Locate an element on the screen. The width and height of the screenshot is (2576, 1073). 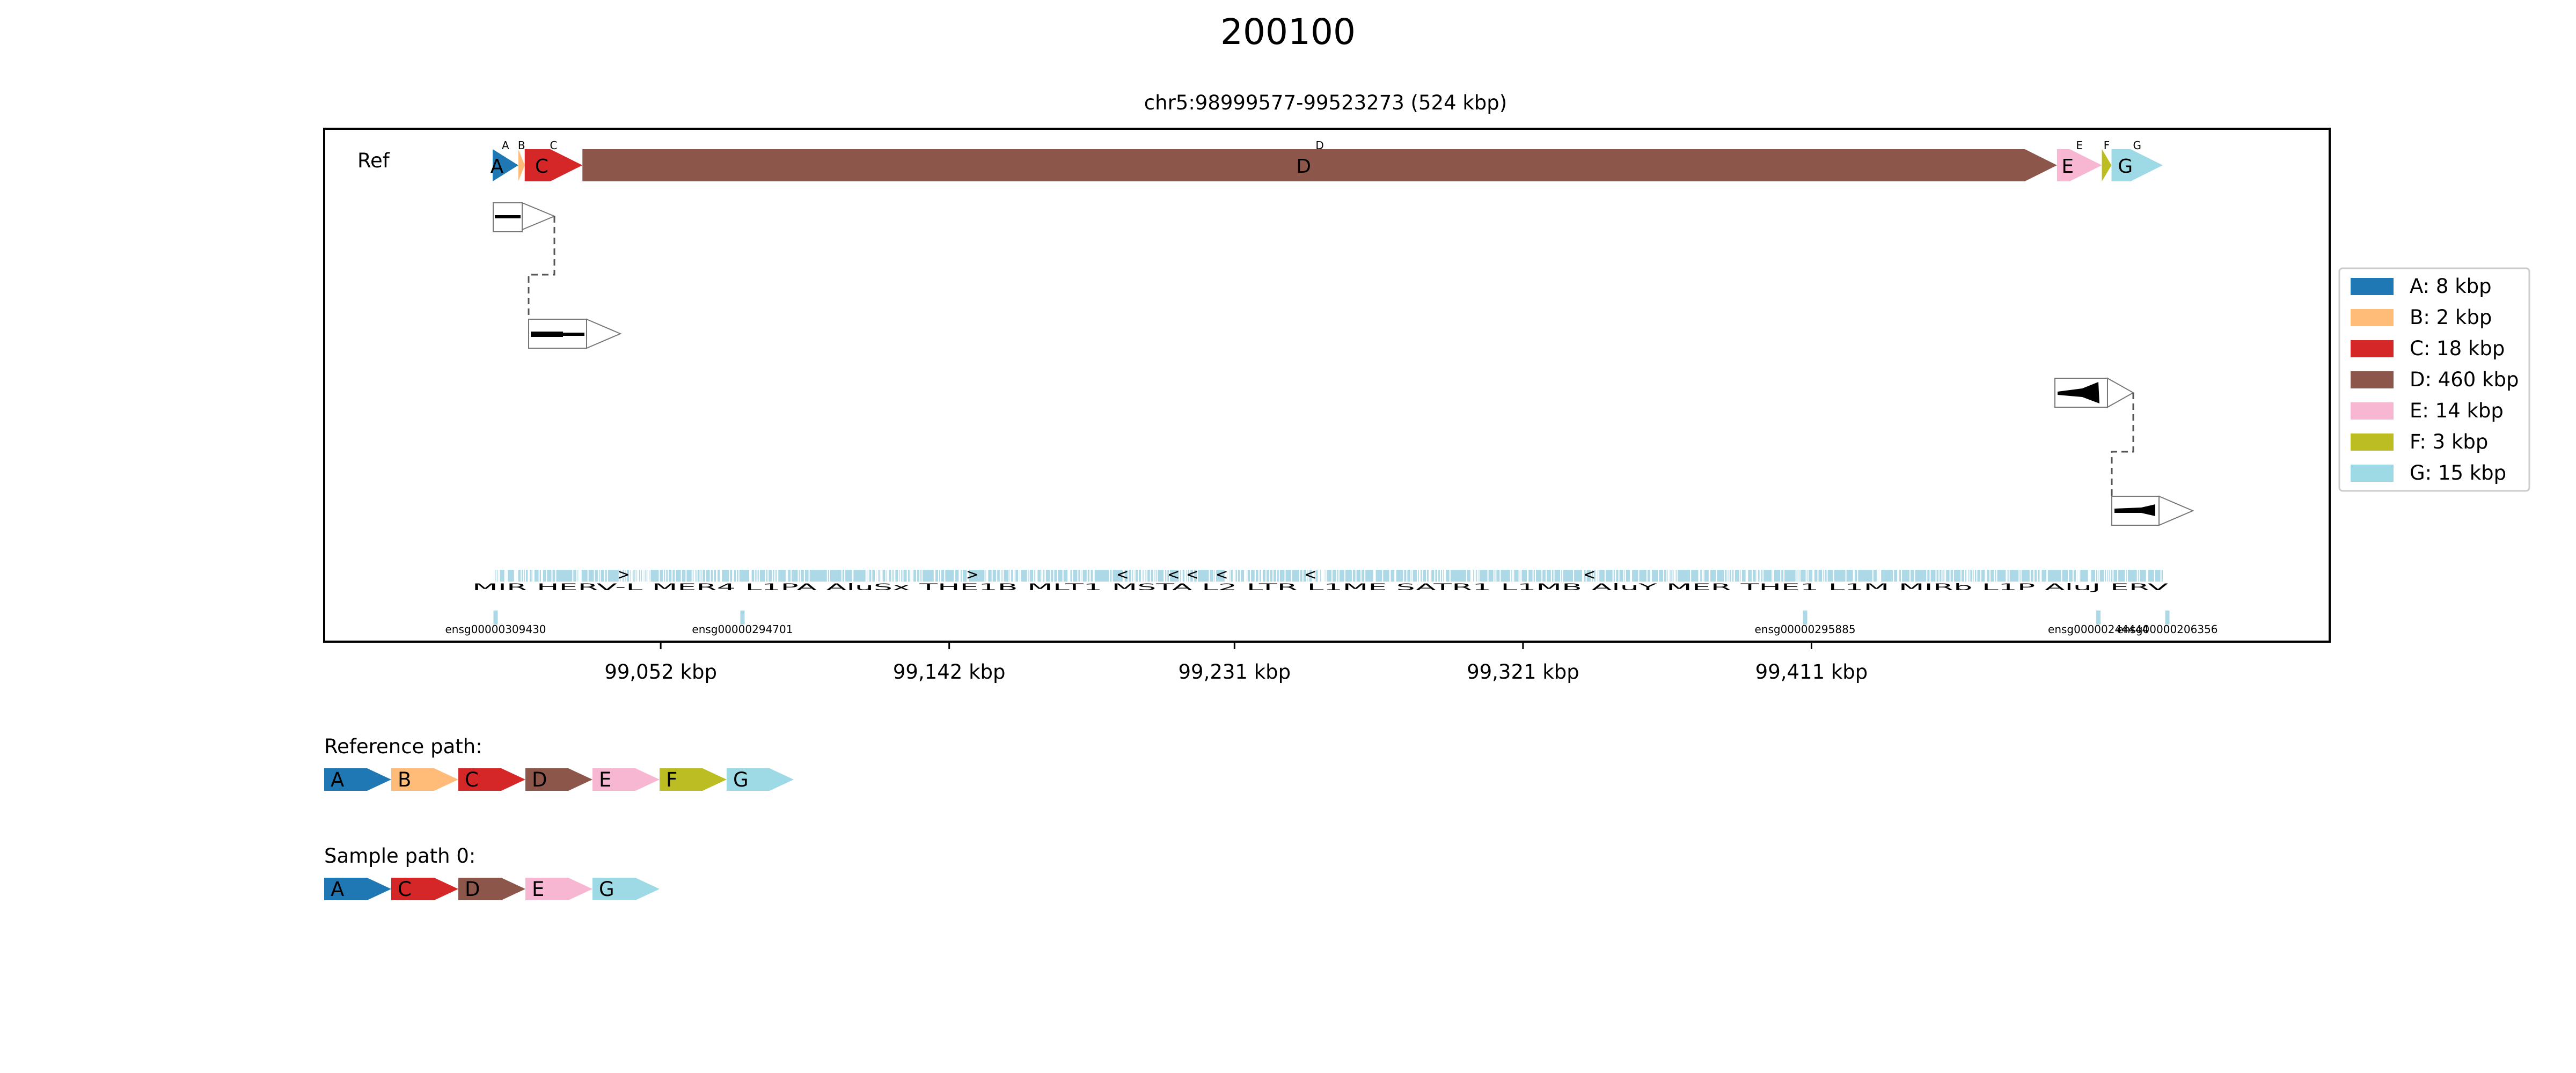
segment-A-arrow is located at coordinates (505, 165).